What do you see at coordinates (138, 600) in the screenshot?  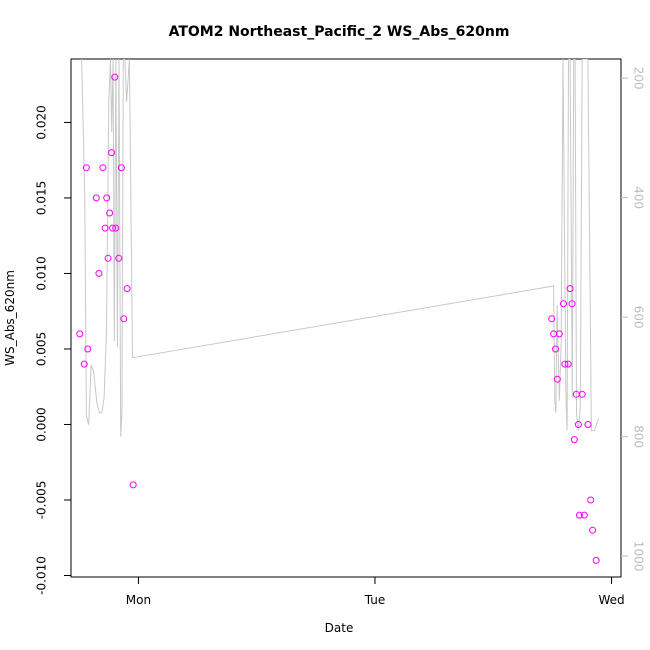 I see `x-tick-label: Mon` at bounding box center [138, 600].